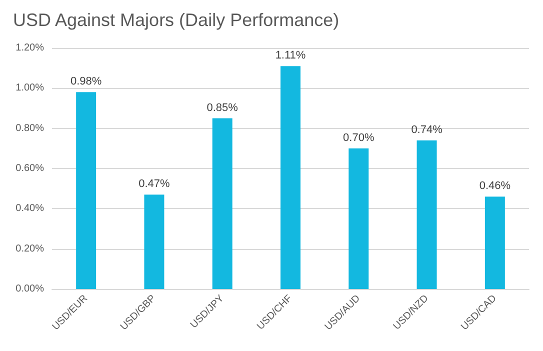 The width and height of the screenshot is (543, 351). Describe the element at coordinates (30, 248) in the screenshot. I see `y-tick-label: 0.20%` at that location.